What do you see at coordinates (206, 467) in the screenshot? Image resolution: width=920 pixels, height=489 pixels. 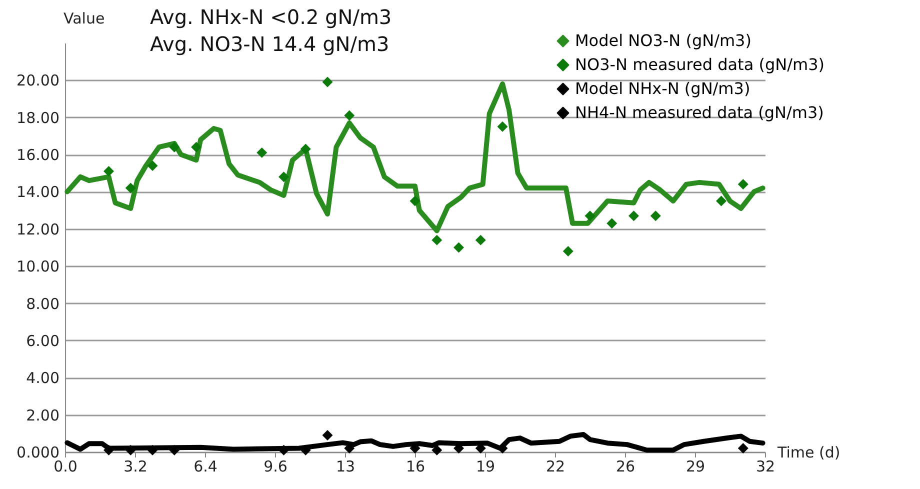 I see `x-tick-label: 6.4` at bounding box center [206, 467].